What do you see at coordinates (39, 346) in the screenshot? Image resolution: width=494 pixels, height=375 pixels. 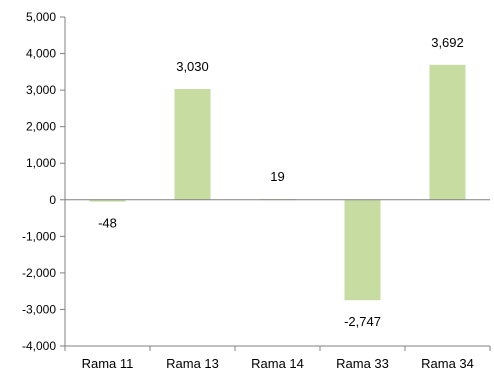 I see `y-tick-label: -4,000` at bounding box center [39, 346].